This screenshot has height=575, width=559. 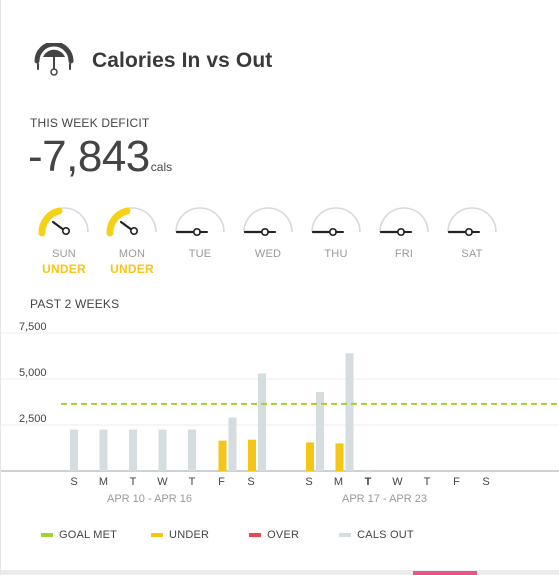 I want to click on day-gauge-sat: SAT, so click(x=472, y=233).